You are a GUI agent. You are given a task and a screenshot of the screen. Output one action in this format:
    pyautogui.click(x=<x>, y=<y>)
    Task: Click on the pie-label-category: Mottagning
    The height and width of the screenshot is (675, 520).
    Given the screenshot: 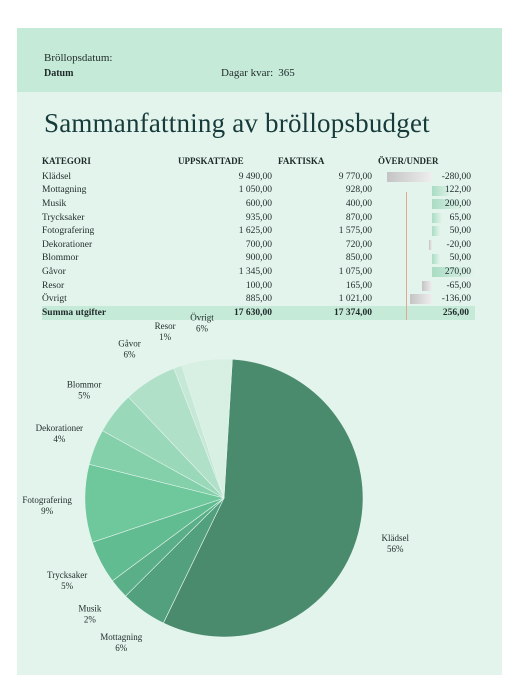 What is the action you would take?
    pyautogui.click(x=121, y=637)
    